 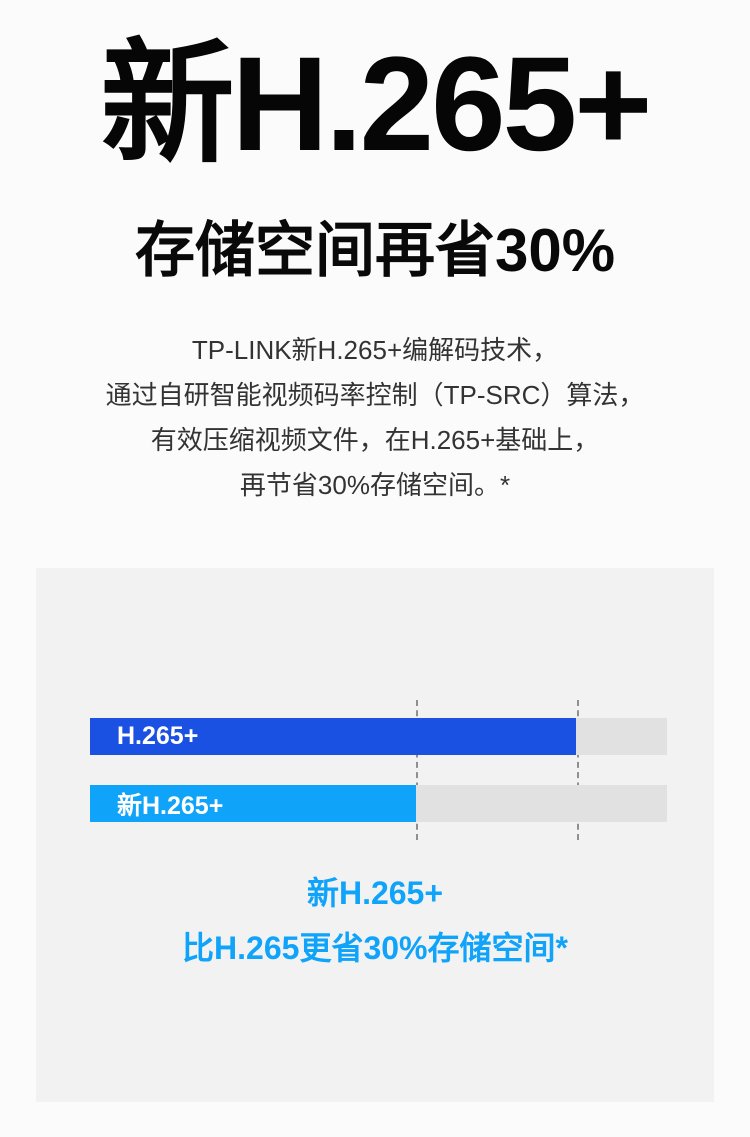 I want to click on chart-caption: 新H.265+ 比H.265更省30%存储空间*, so click(x=375, y=920).